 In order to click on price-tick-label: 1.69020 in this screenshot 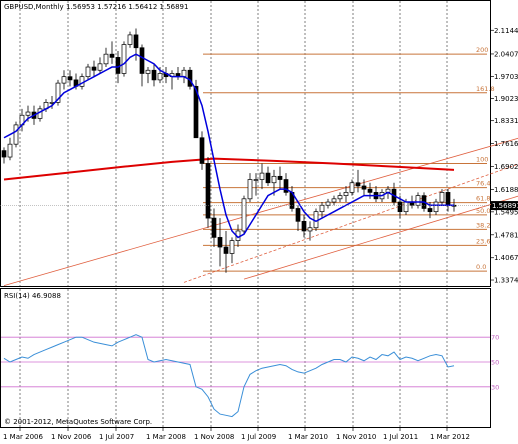, I will do `click(506, 167)`.